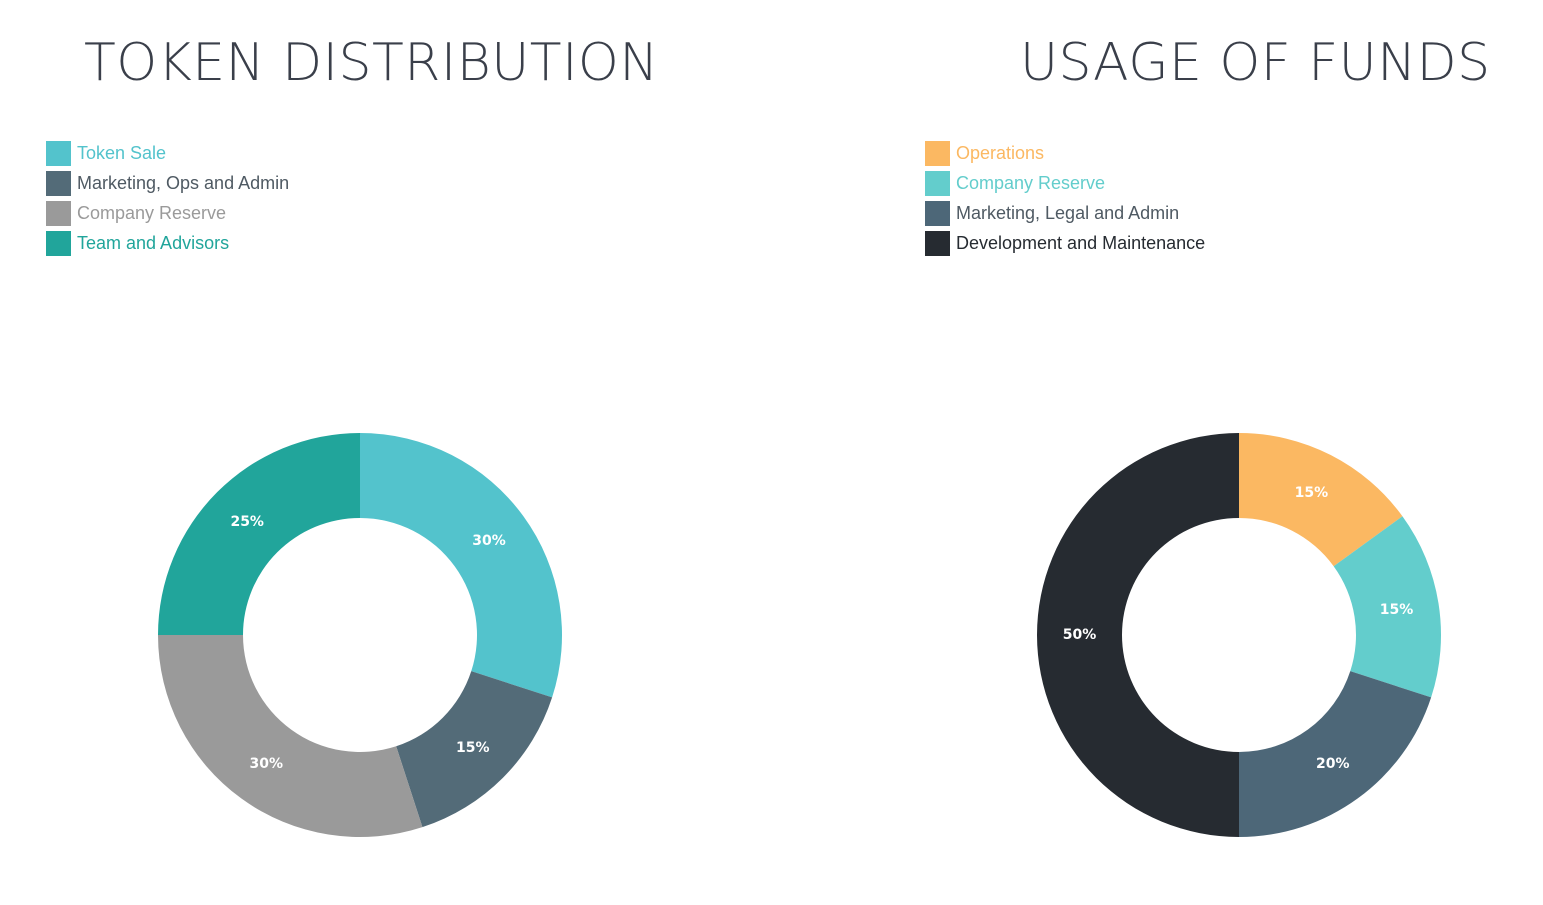  Describe the element at coordinates (167, 153) in the screenshot. I see `legend-item-token-sale: Token Sale` at that location.